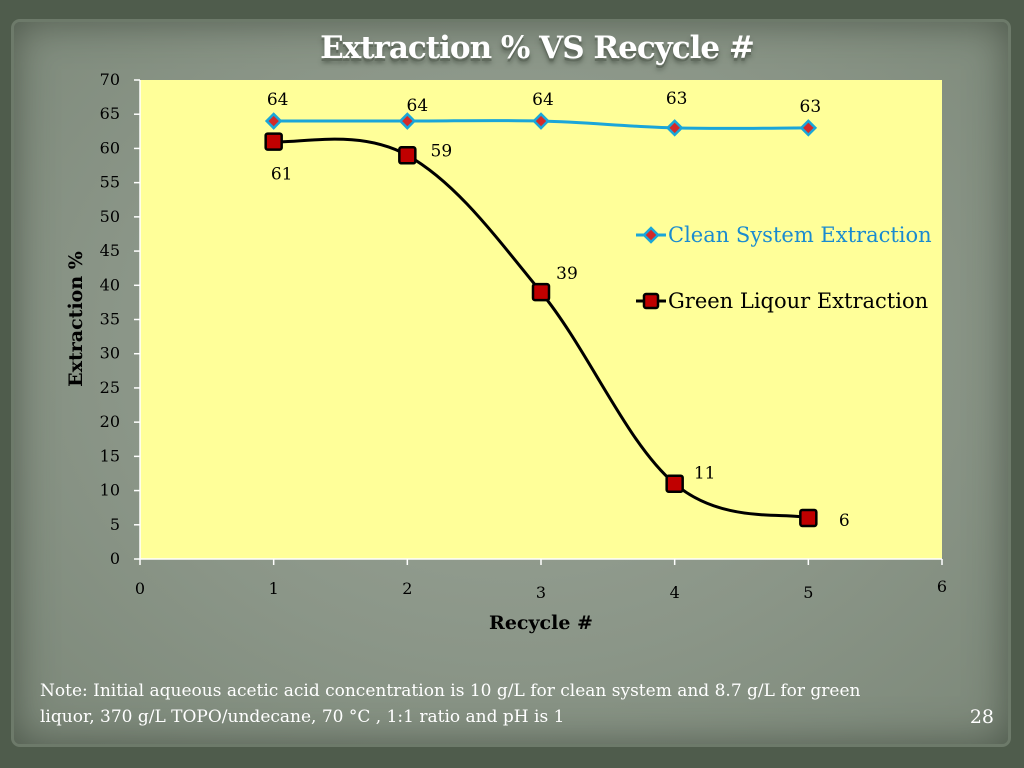  I want to click on data-label-clean-4: 63, so click(677, 99).